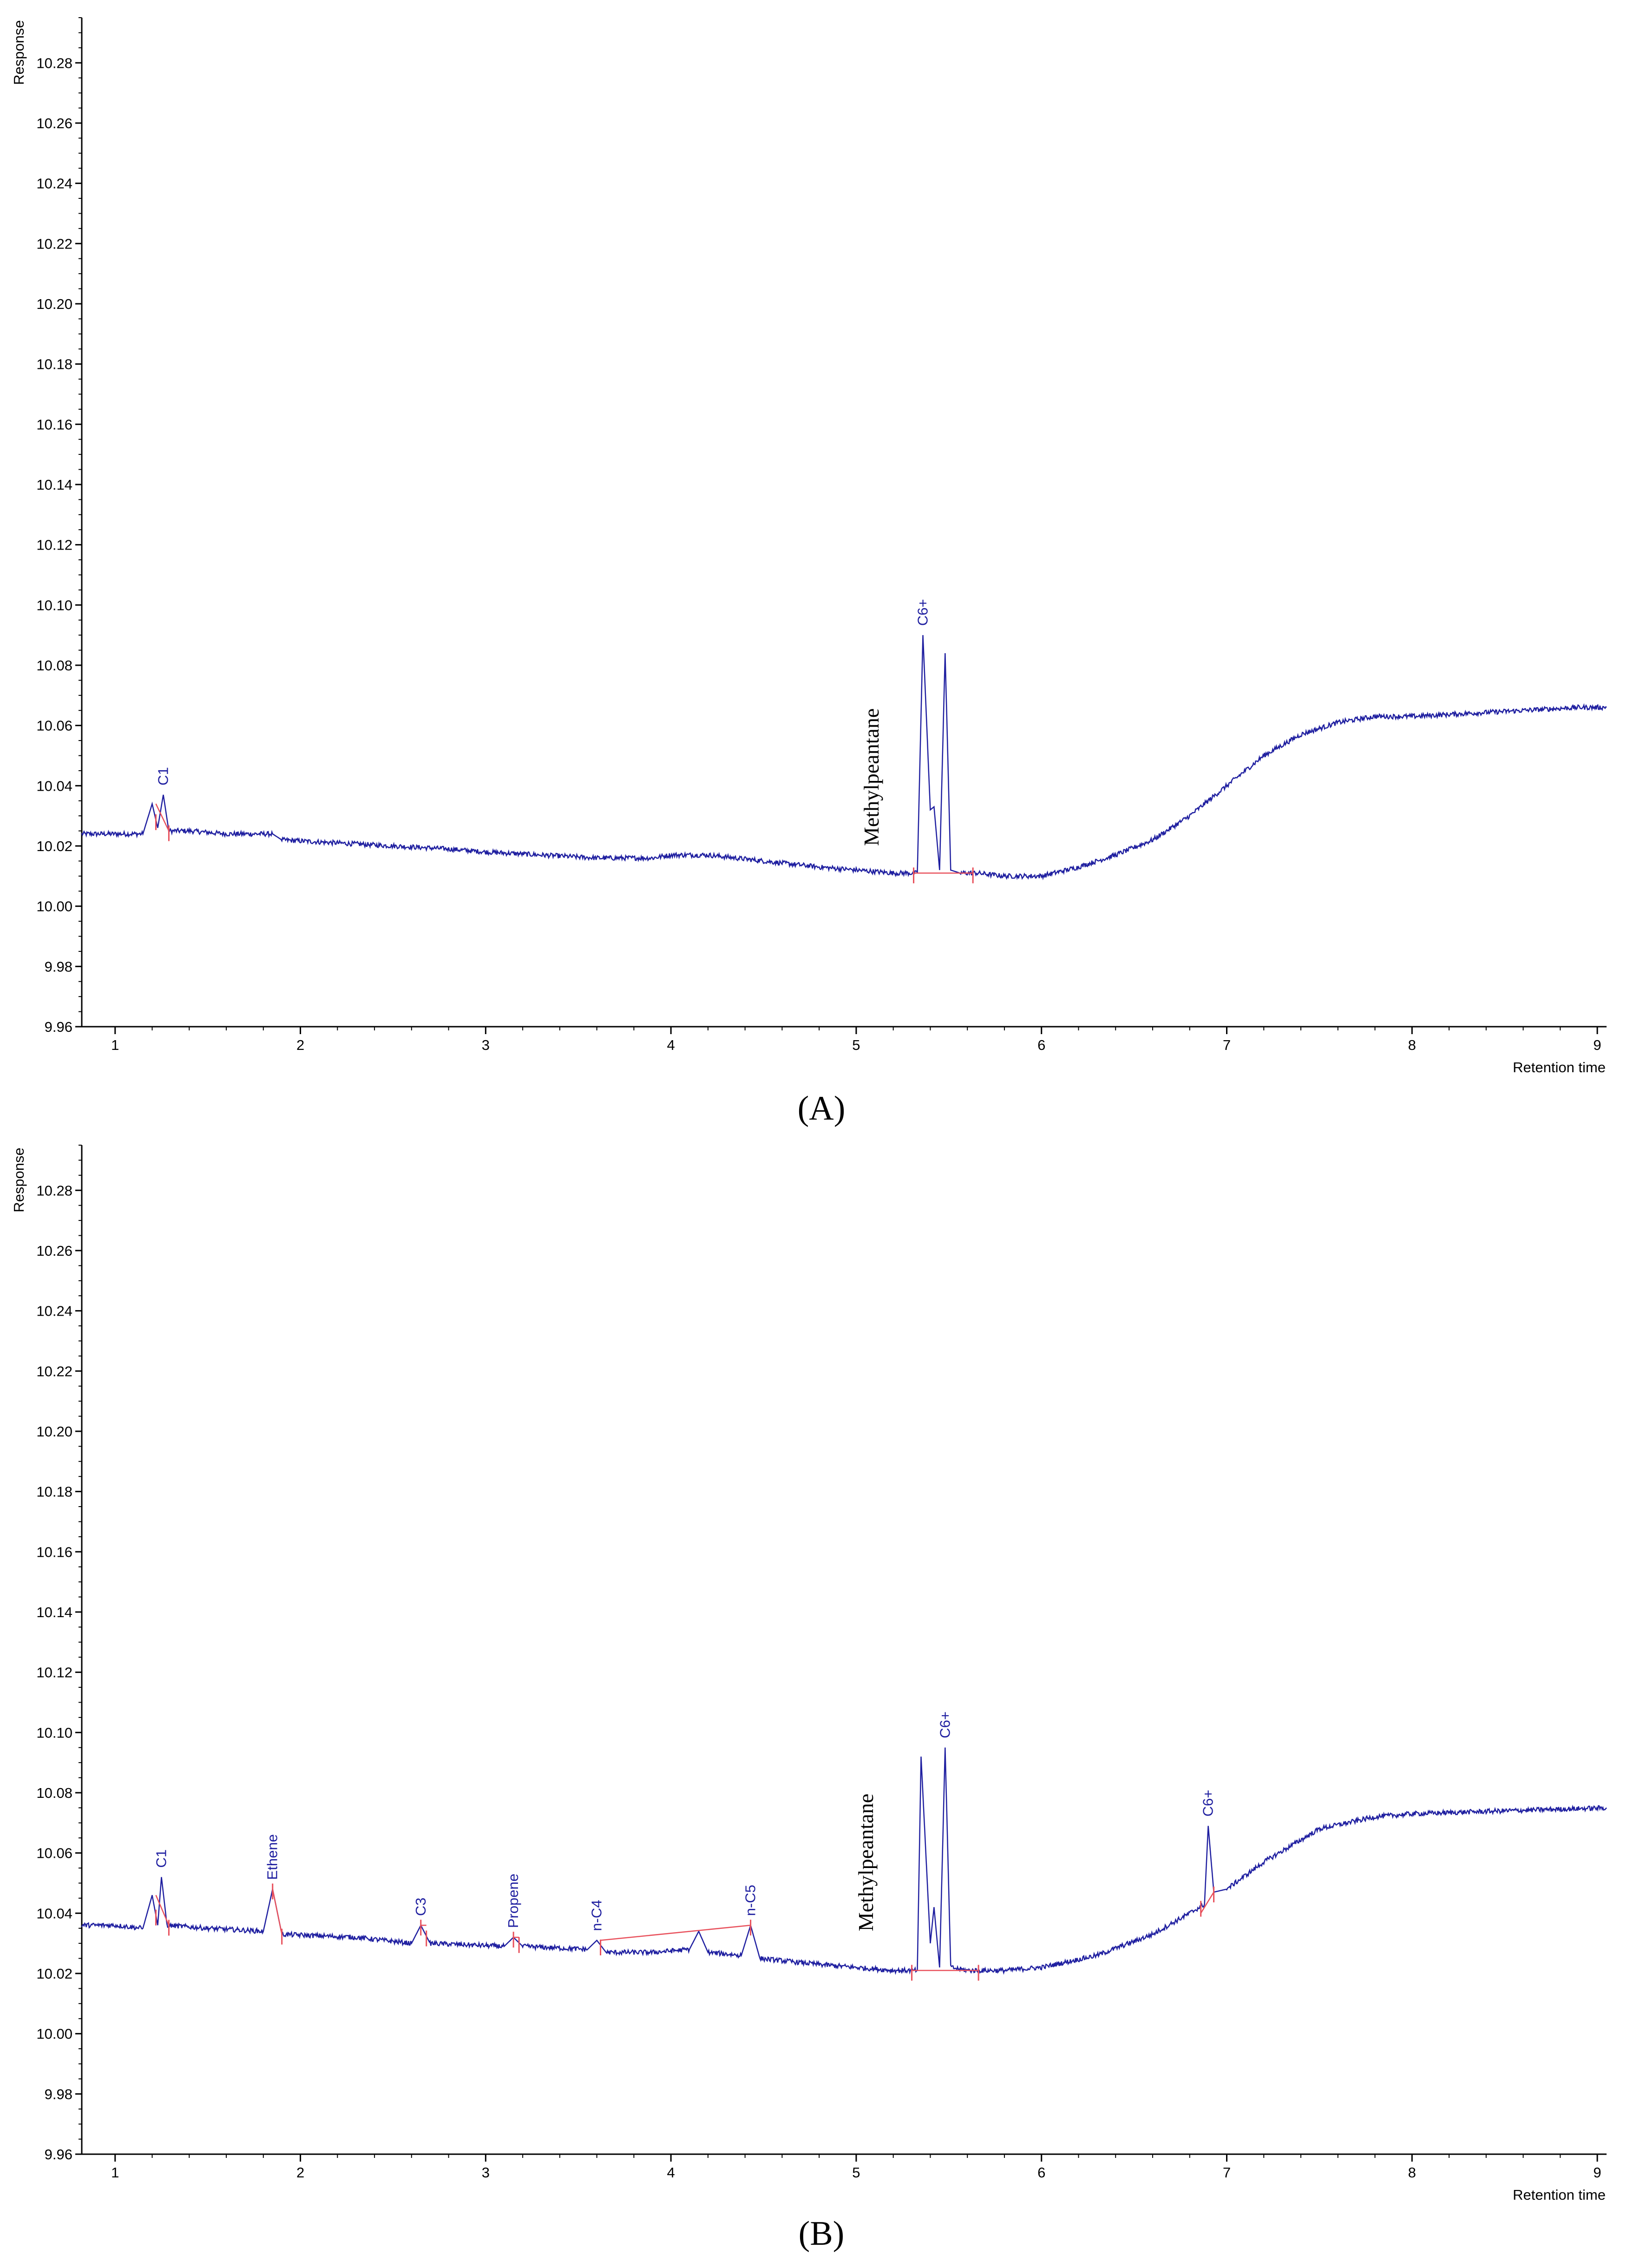 This screenshot has width=1627, height=2268. I want to click on panel-caption: (B), so click(822, 2234).